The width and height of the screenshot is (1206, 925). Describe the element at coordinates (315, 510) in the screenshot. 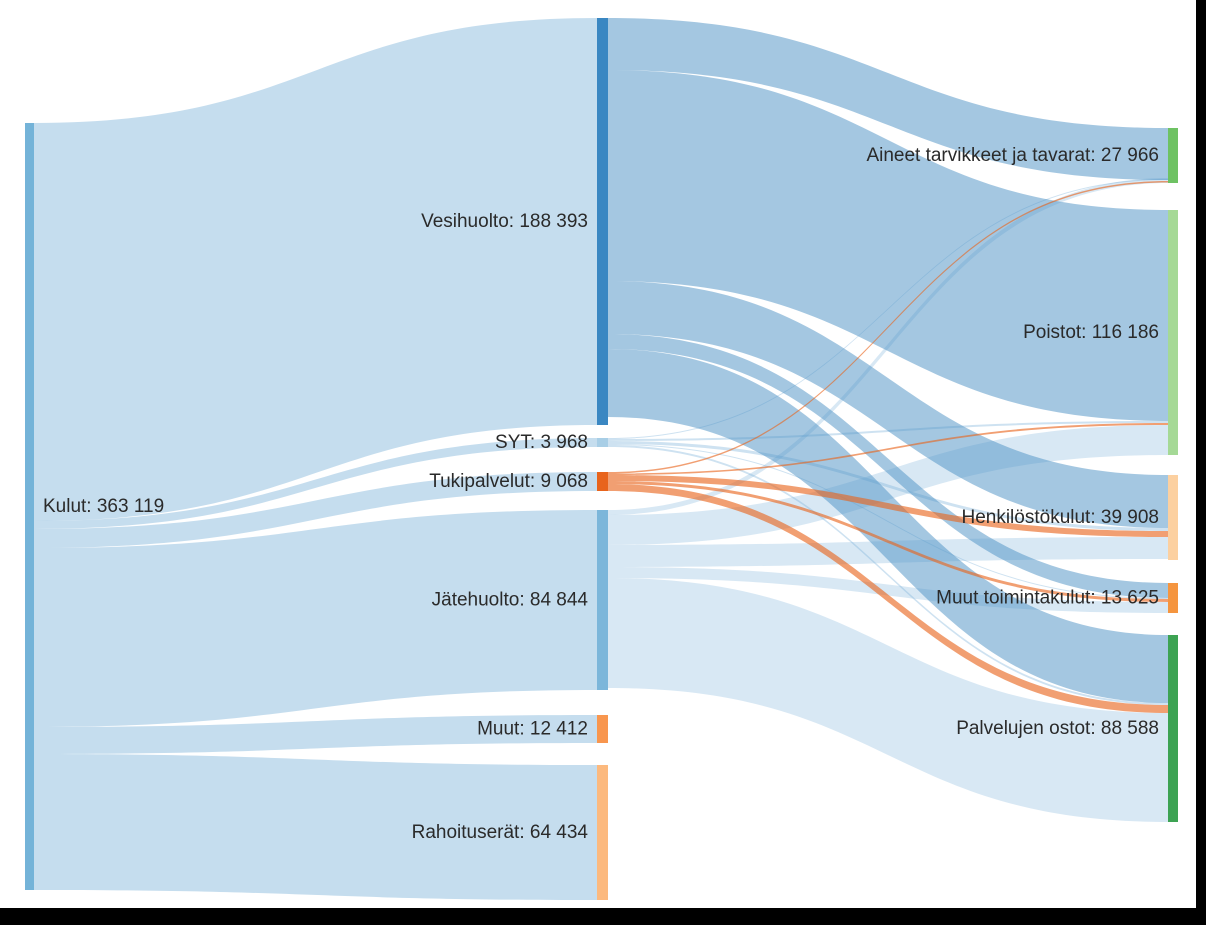

I see `flow-kulut-tukipalvelut` at that location.